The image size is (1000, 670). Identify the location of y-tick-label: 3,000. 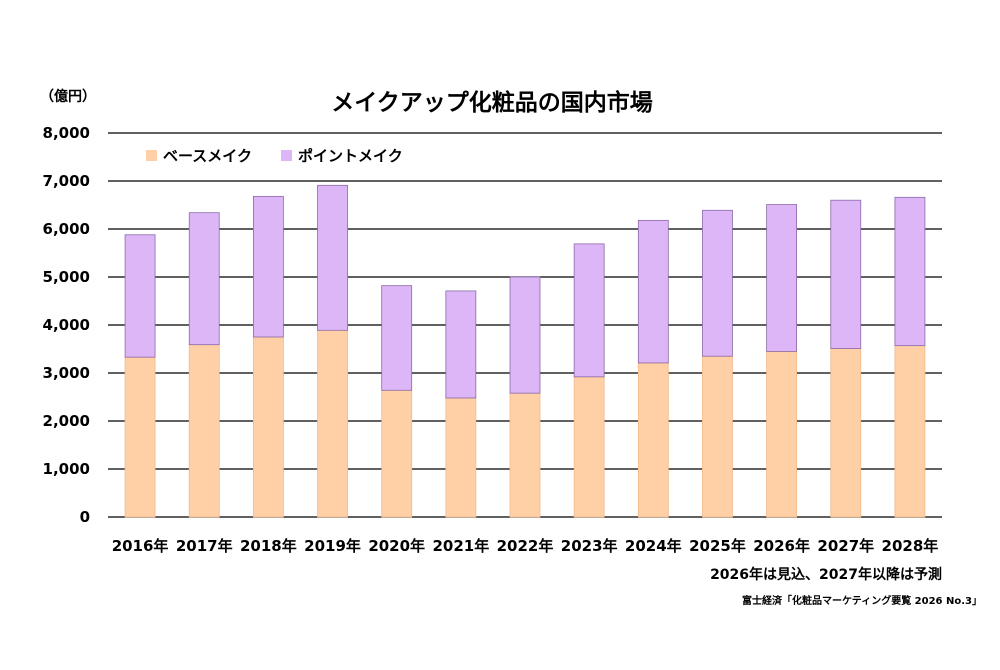
(66, 373).